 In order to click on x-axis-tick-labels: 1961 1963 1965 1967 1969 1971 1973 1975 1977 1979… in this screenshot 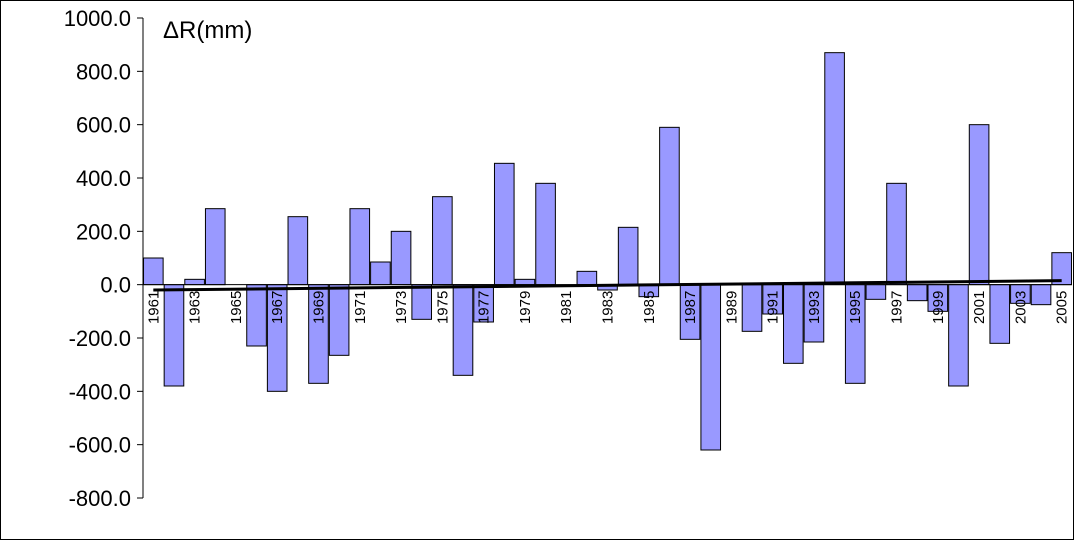, I will do `click(607, 307)`.